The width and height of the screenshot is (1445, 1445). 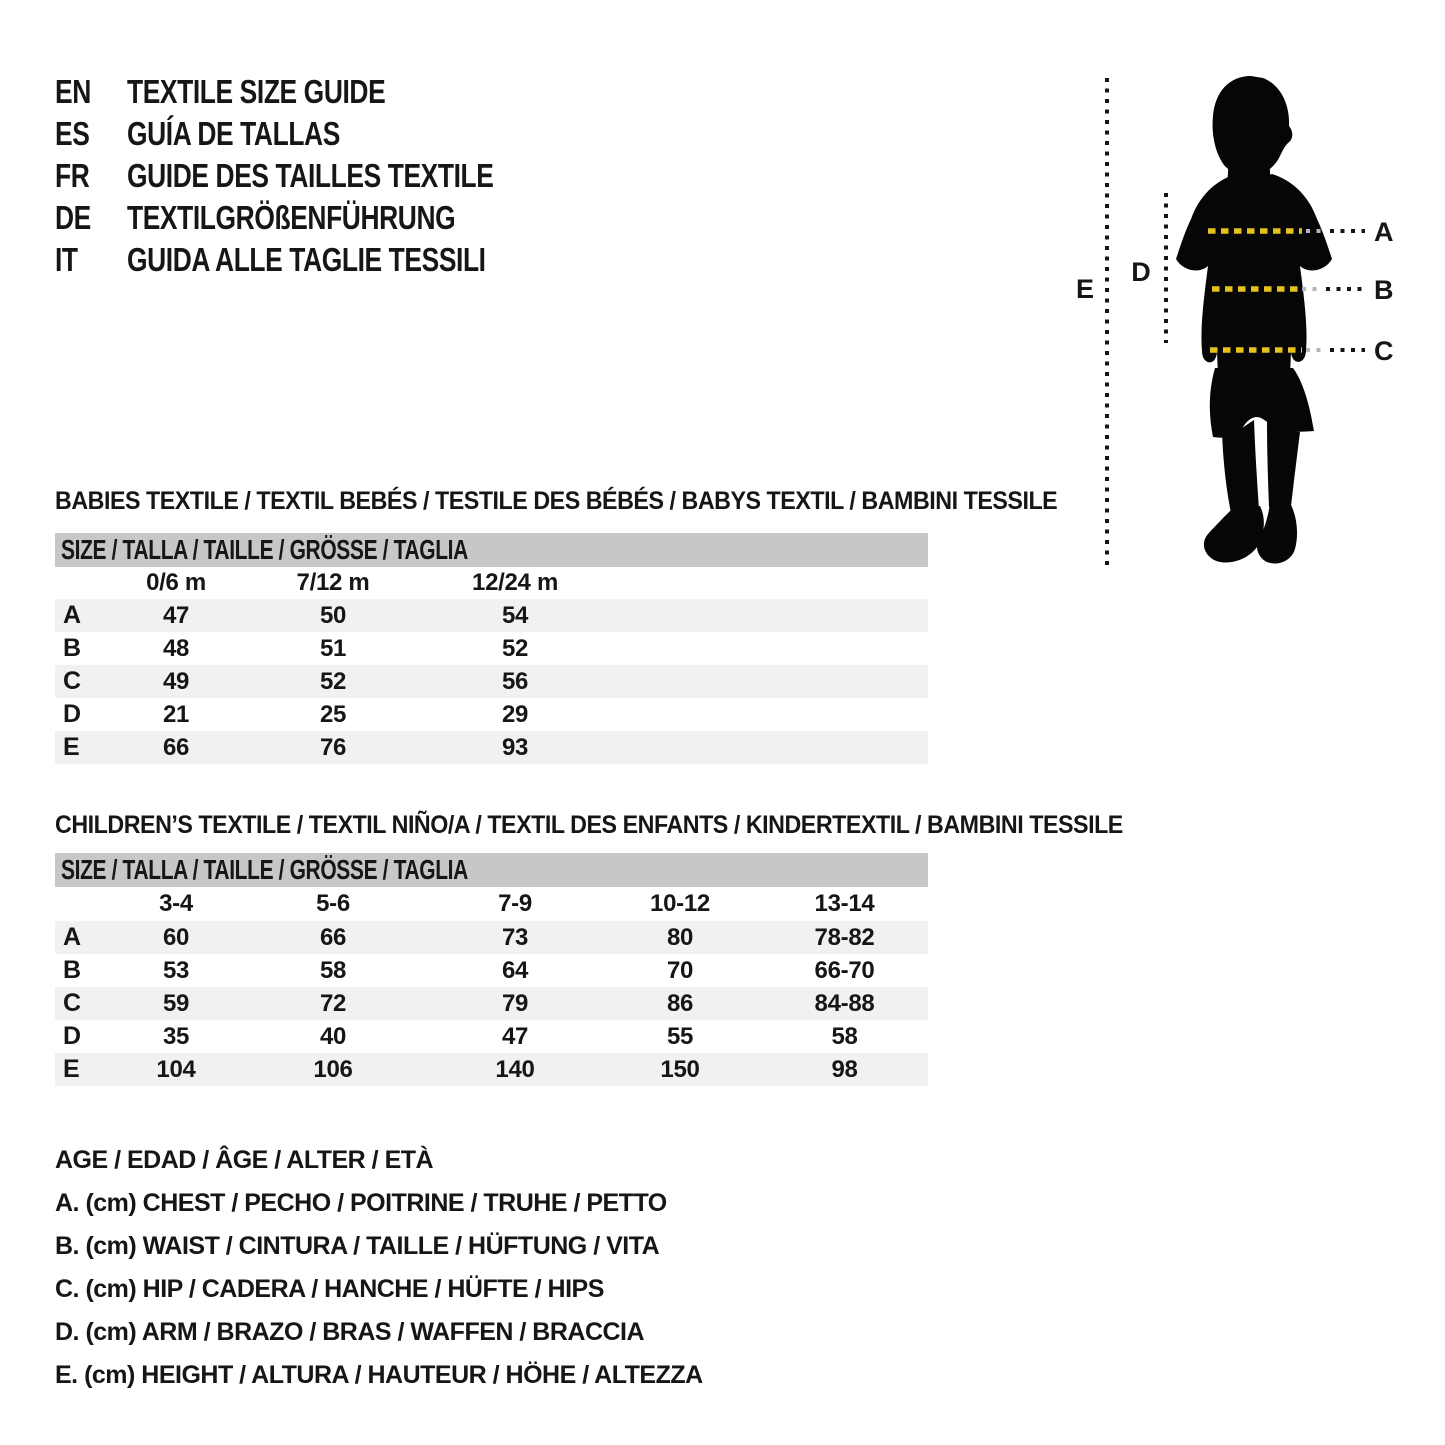 I want to click on legend-line-age: AGE / EDAD / ÂGE / ALTER / ETÀ, so click(x=244, y=1160).